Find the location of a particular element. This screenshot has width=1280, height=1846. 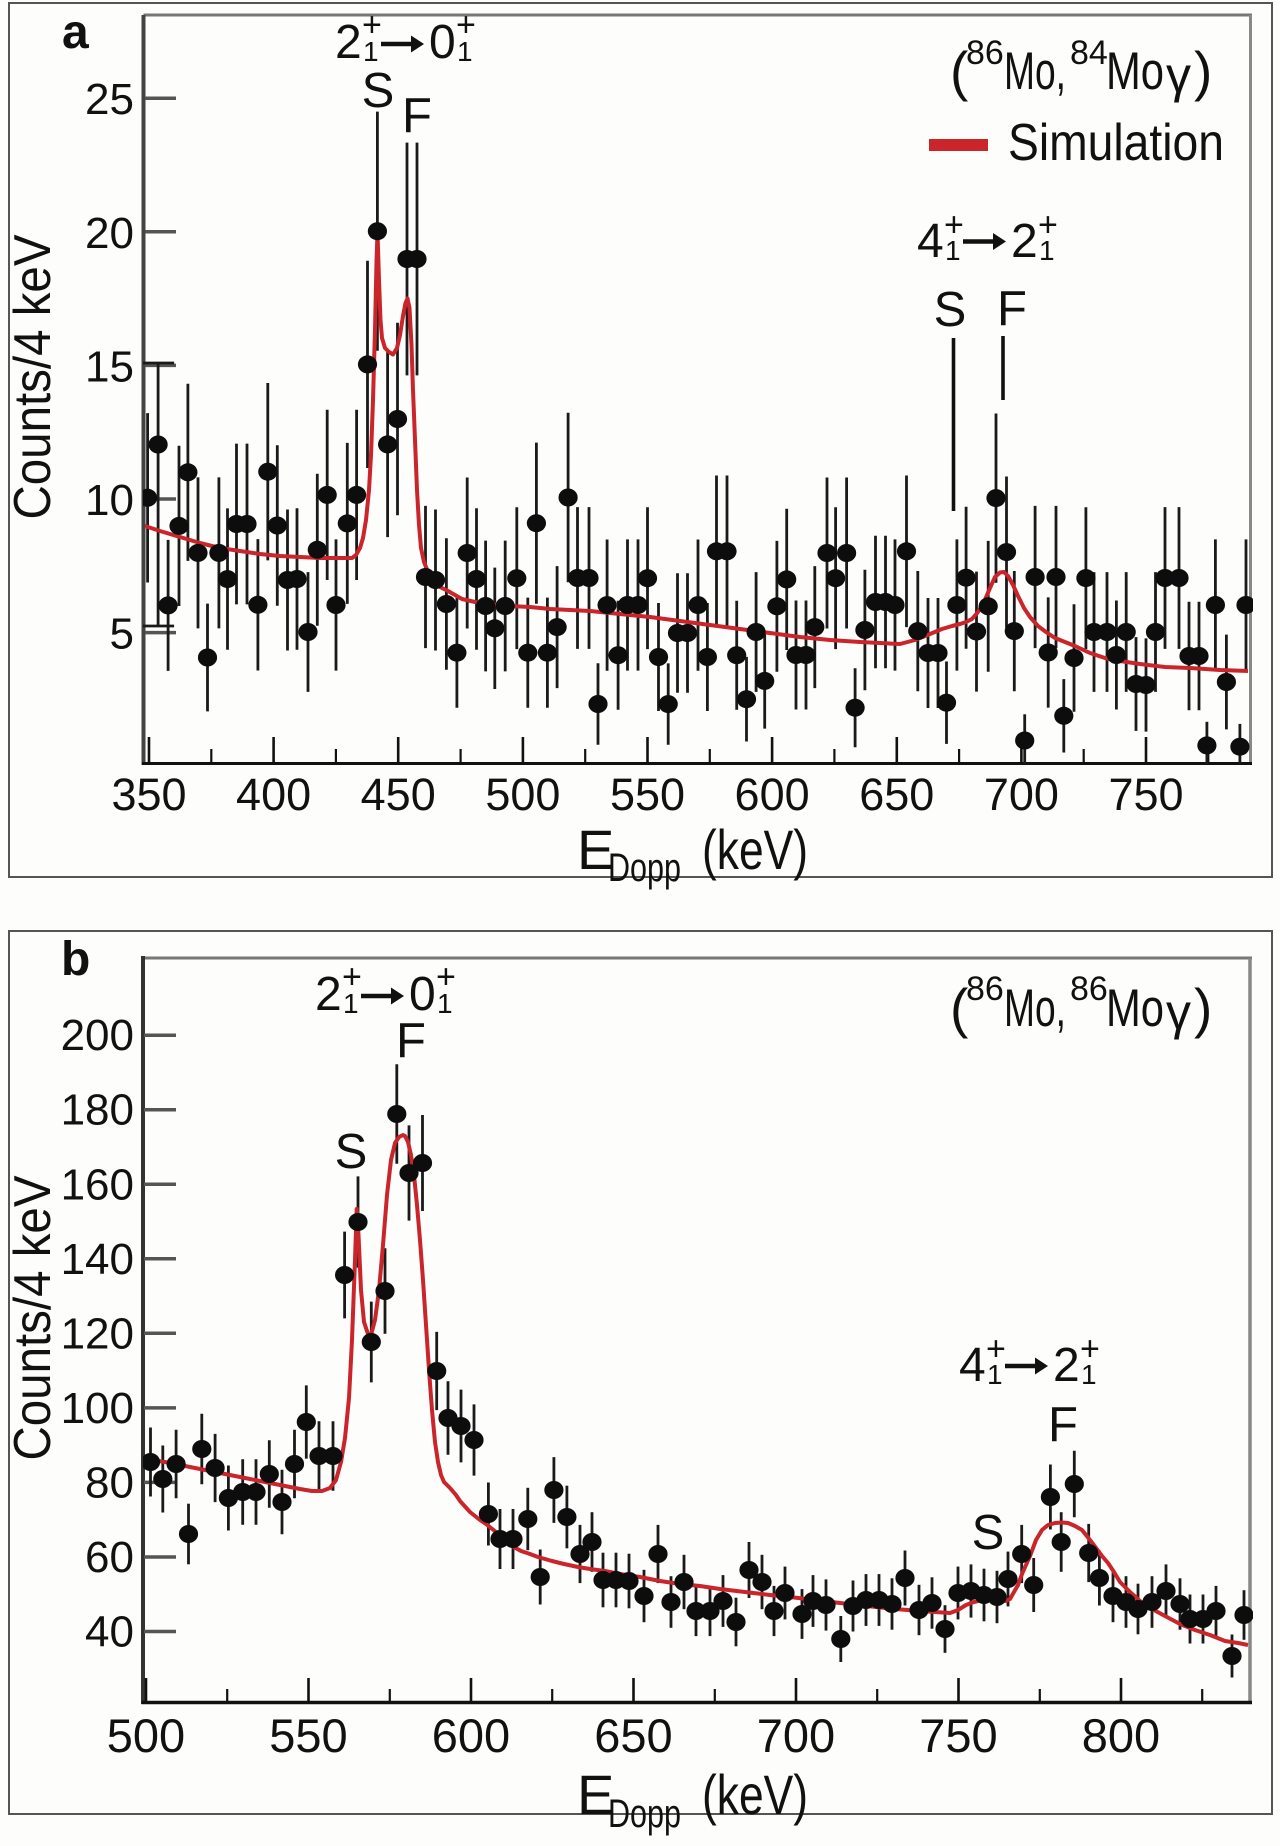

svg-text: a is located at coordinates (75, 32).